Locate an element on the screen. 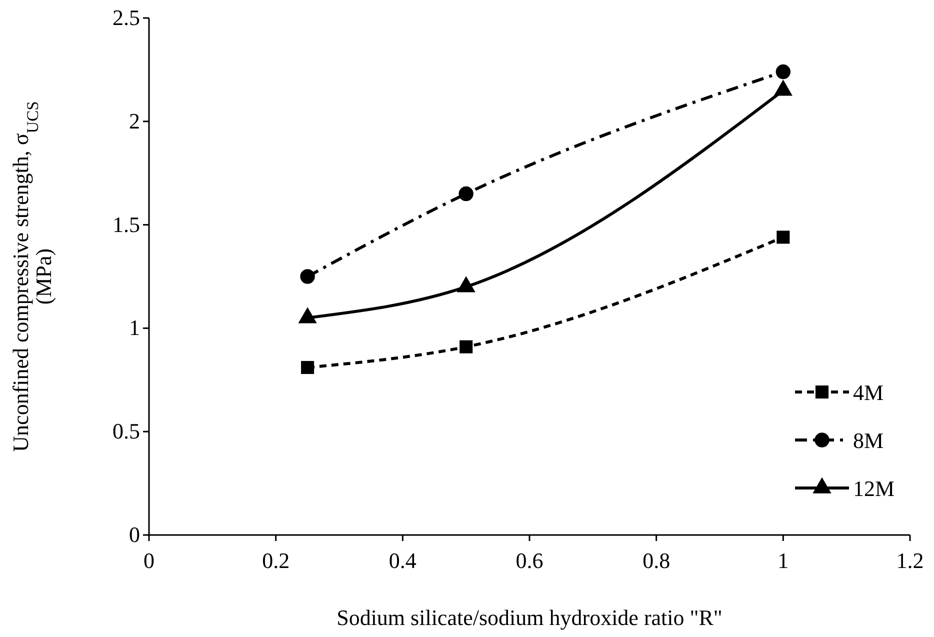 This screenshot has width=934, height=637. y-tick-label: 2.5 is located at coordinates (126, 17).